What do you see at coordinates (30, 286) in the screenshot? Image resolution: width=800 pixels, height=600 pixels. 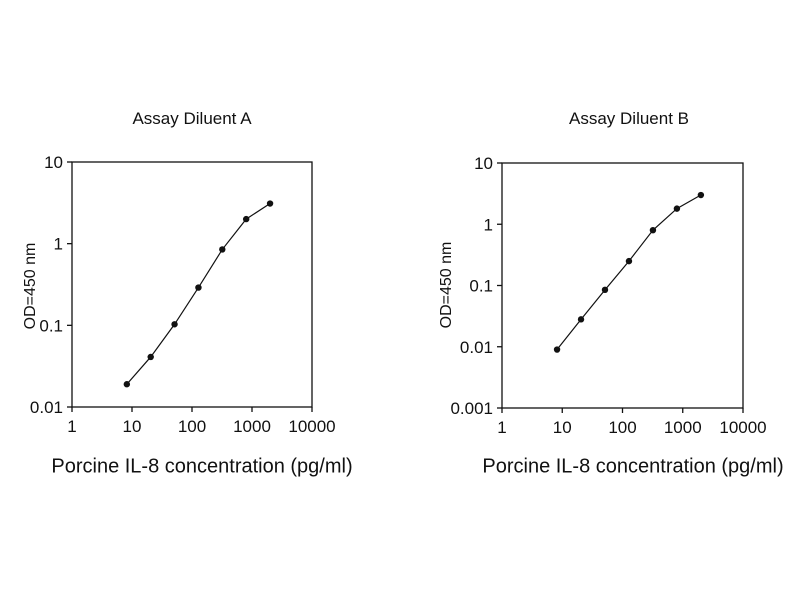 I see `chart-a-y-axis-title: OD=450 nm` at bounding box center [30, 286].